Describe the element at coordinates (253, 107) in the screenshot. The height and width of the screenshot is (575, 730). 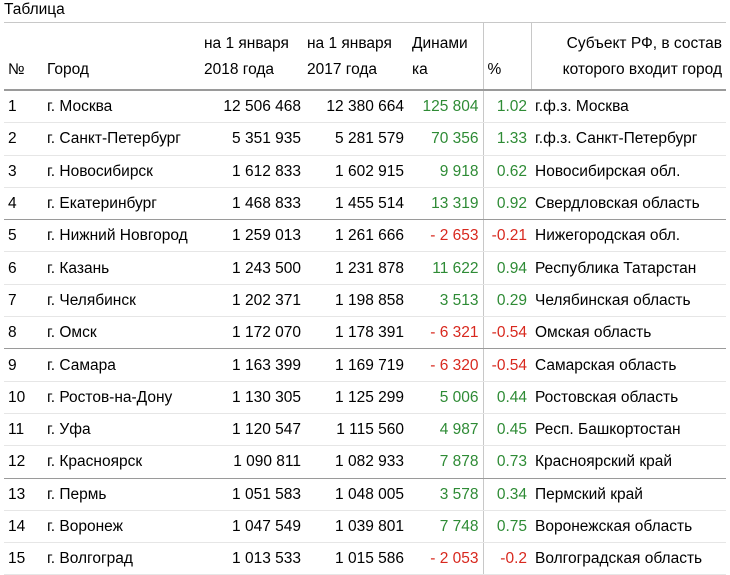
I see `cell-pop2018: 12 506 468` at that location.